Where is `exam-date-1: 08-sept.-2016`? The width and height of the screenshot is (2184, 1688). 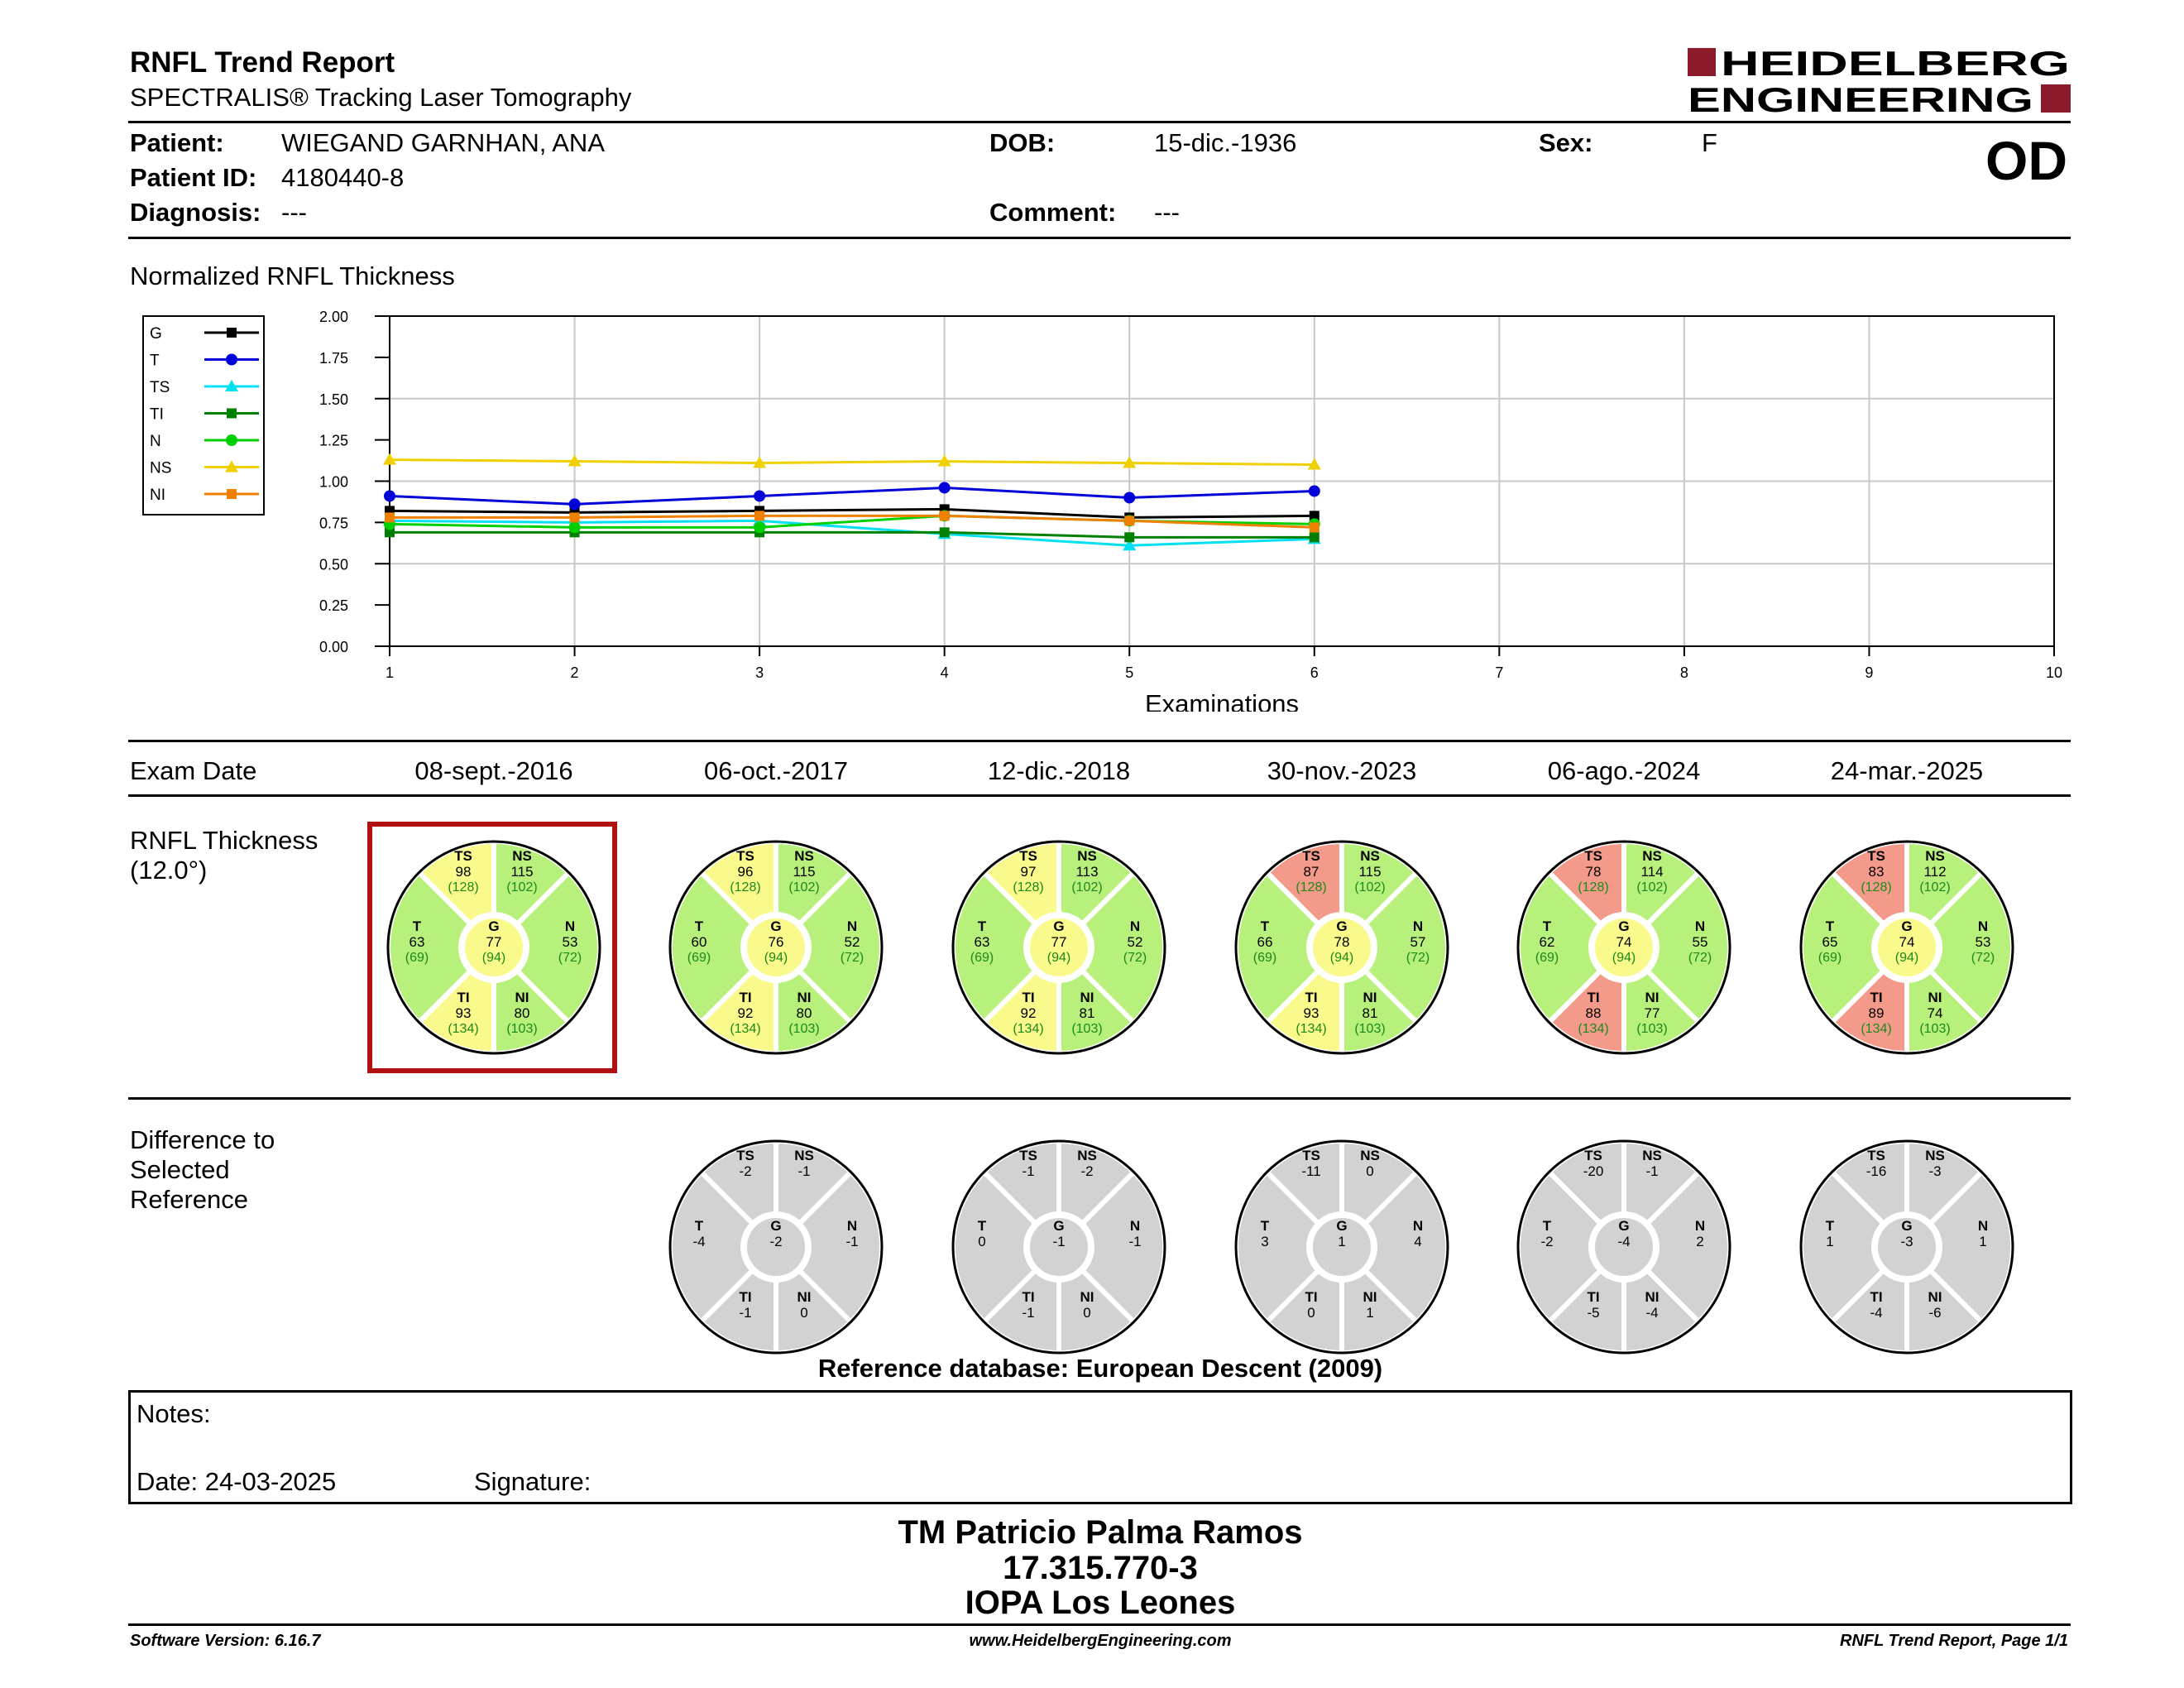 exam-date-1: 08-sept.-2016 is located at coordinates (493, 770).